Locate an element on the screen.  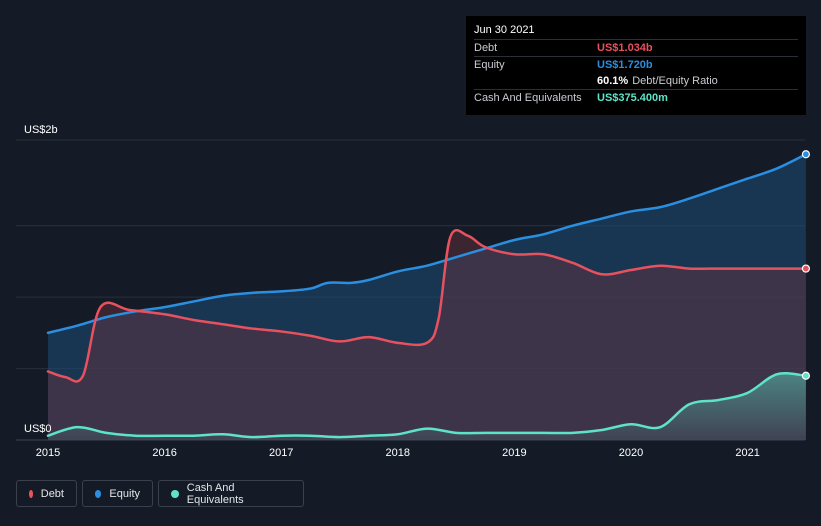
cash-and-equivalents-line is located at coordinates (427, 405).